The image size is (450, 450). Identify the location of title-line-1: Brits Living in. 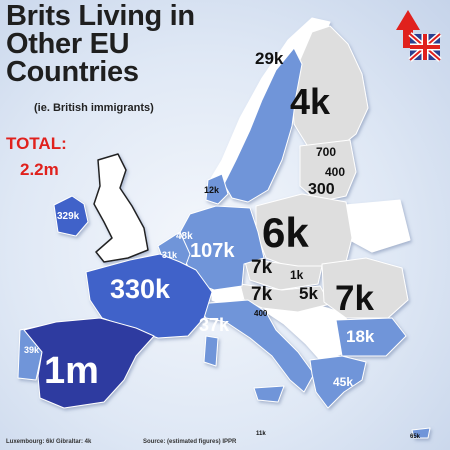
(100, 16).